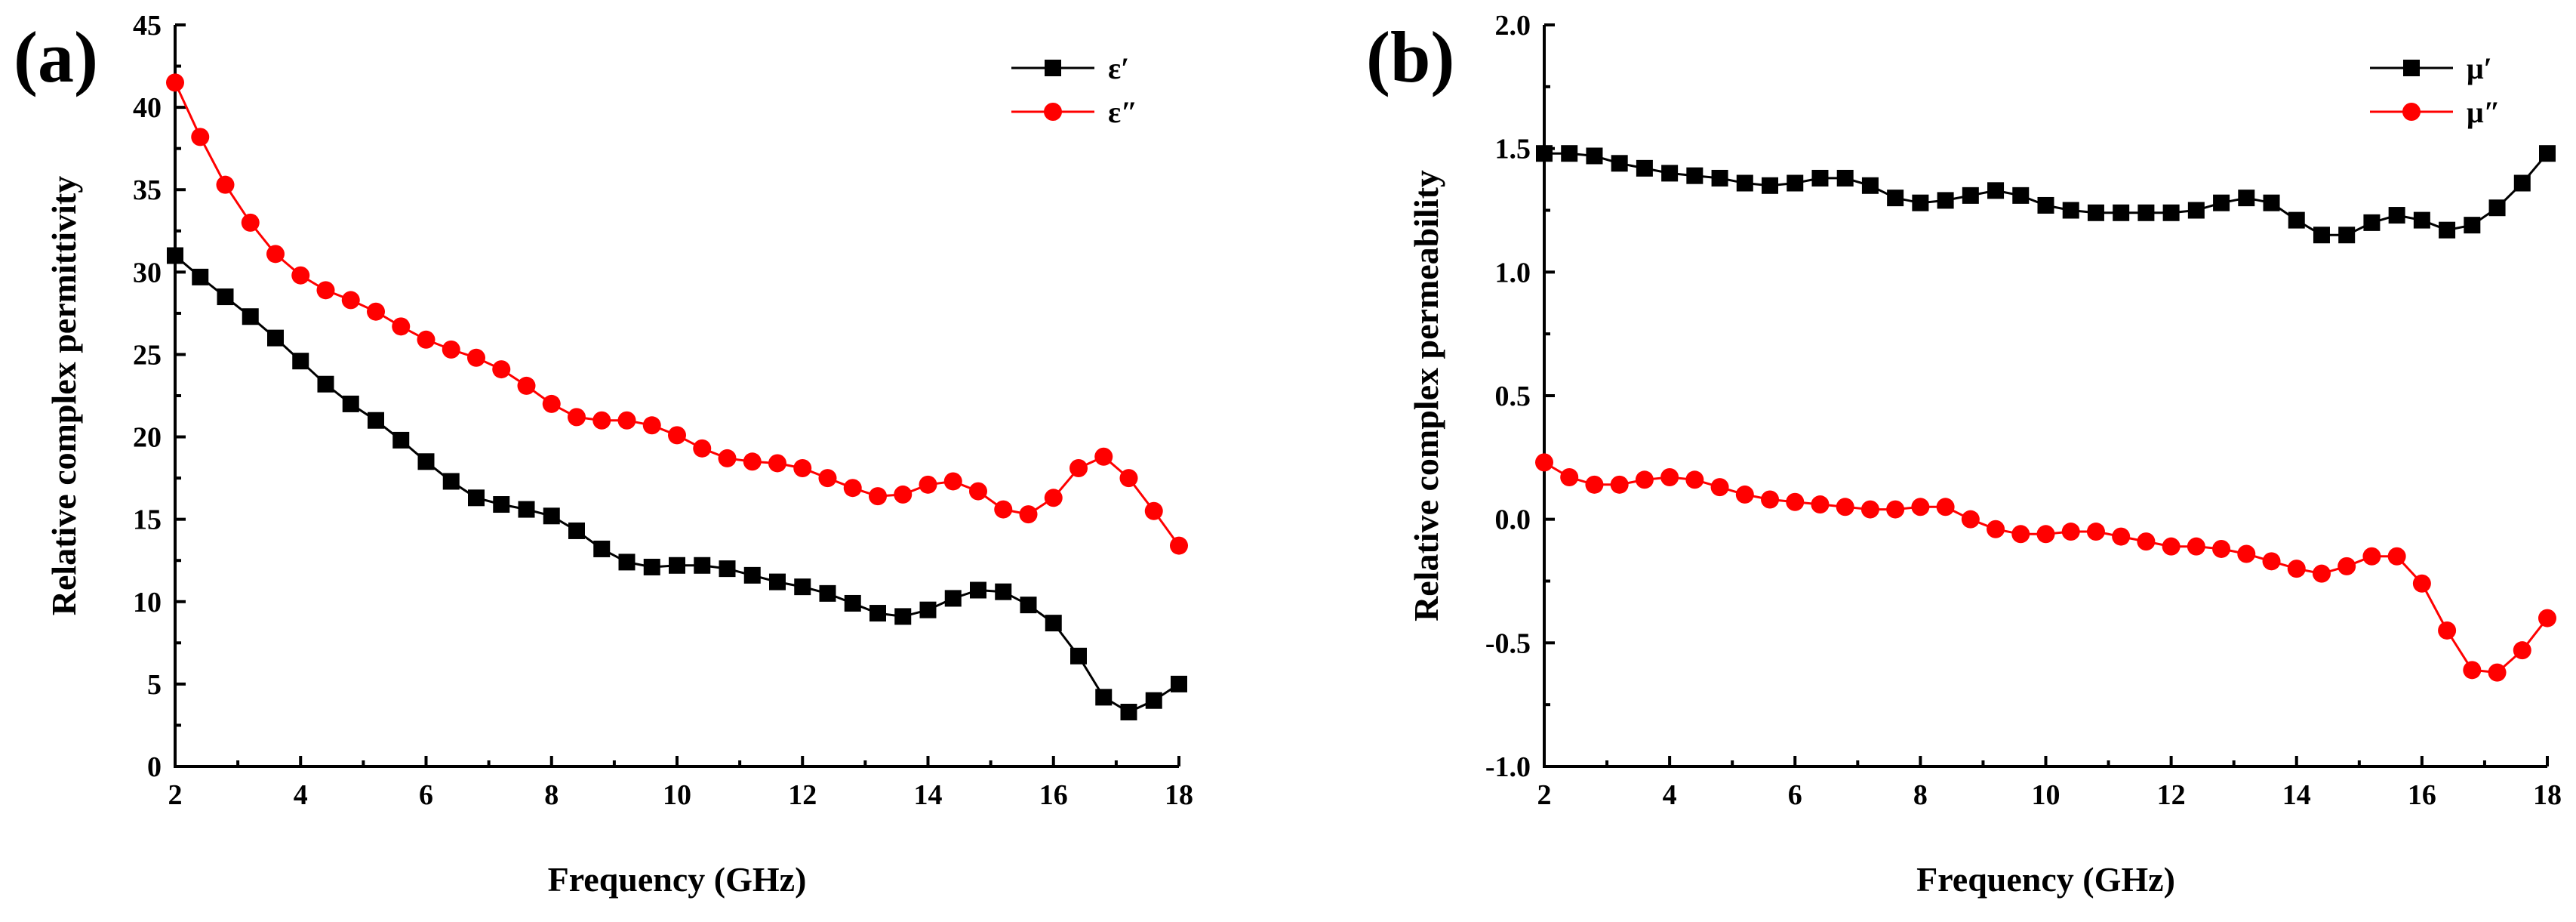 The height and width of the screenshot is (922, 2576). I want to click on panel-a-y-tick-label: 15, so click(147, 520).